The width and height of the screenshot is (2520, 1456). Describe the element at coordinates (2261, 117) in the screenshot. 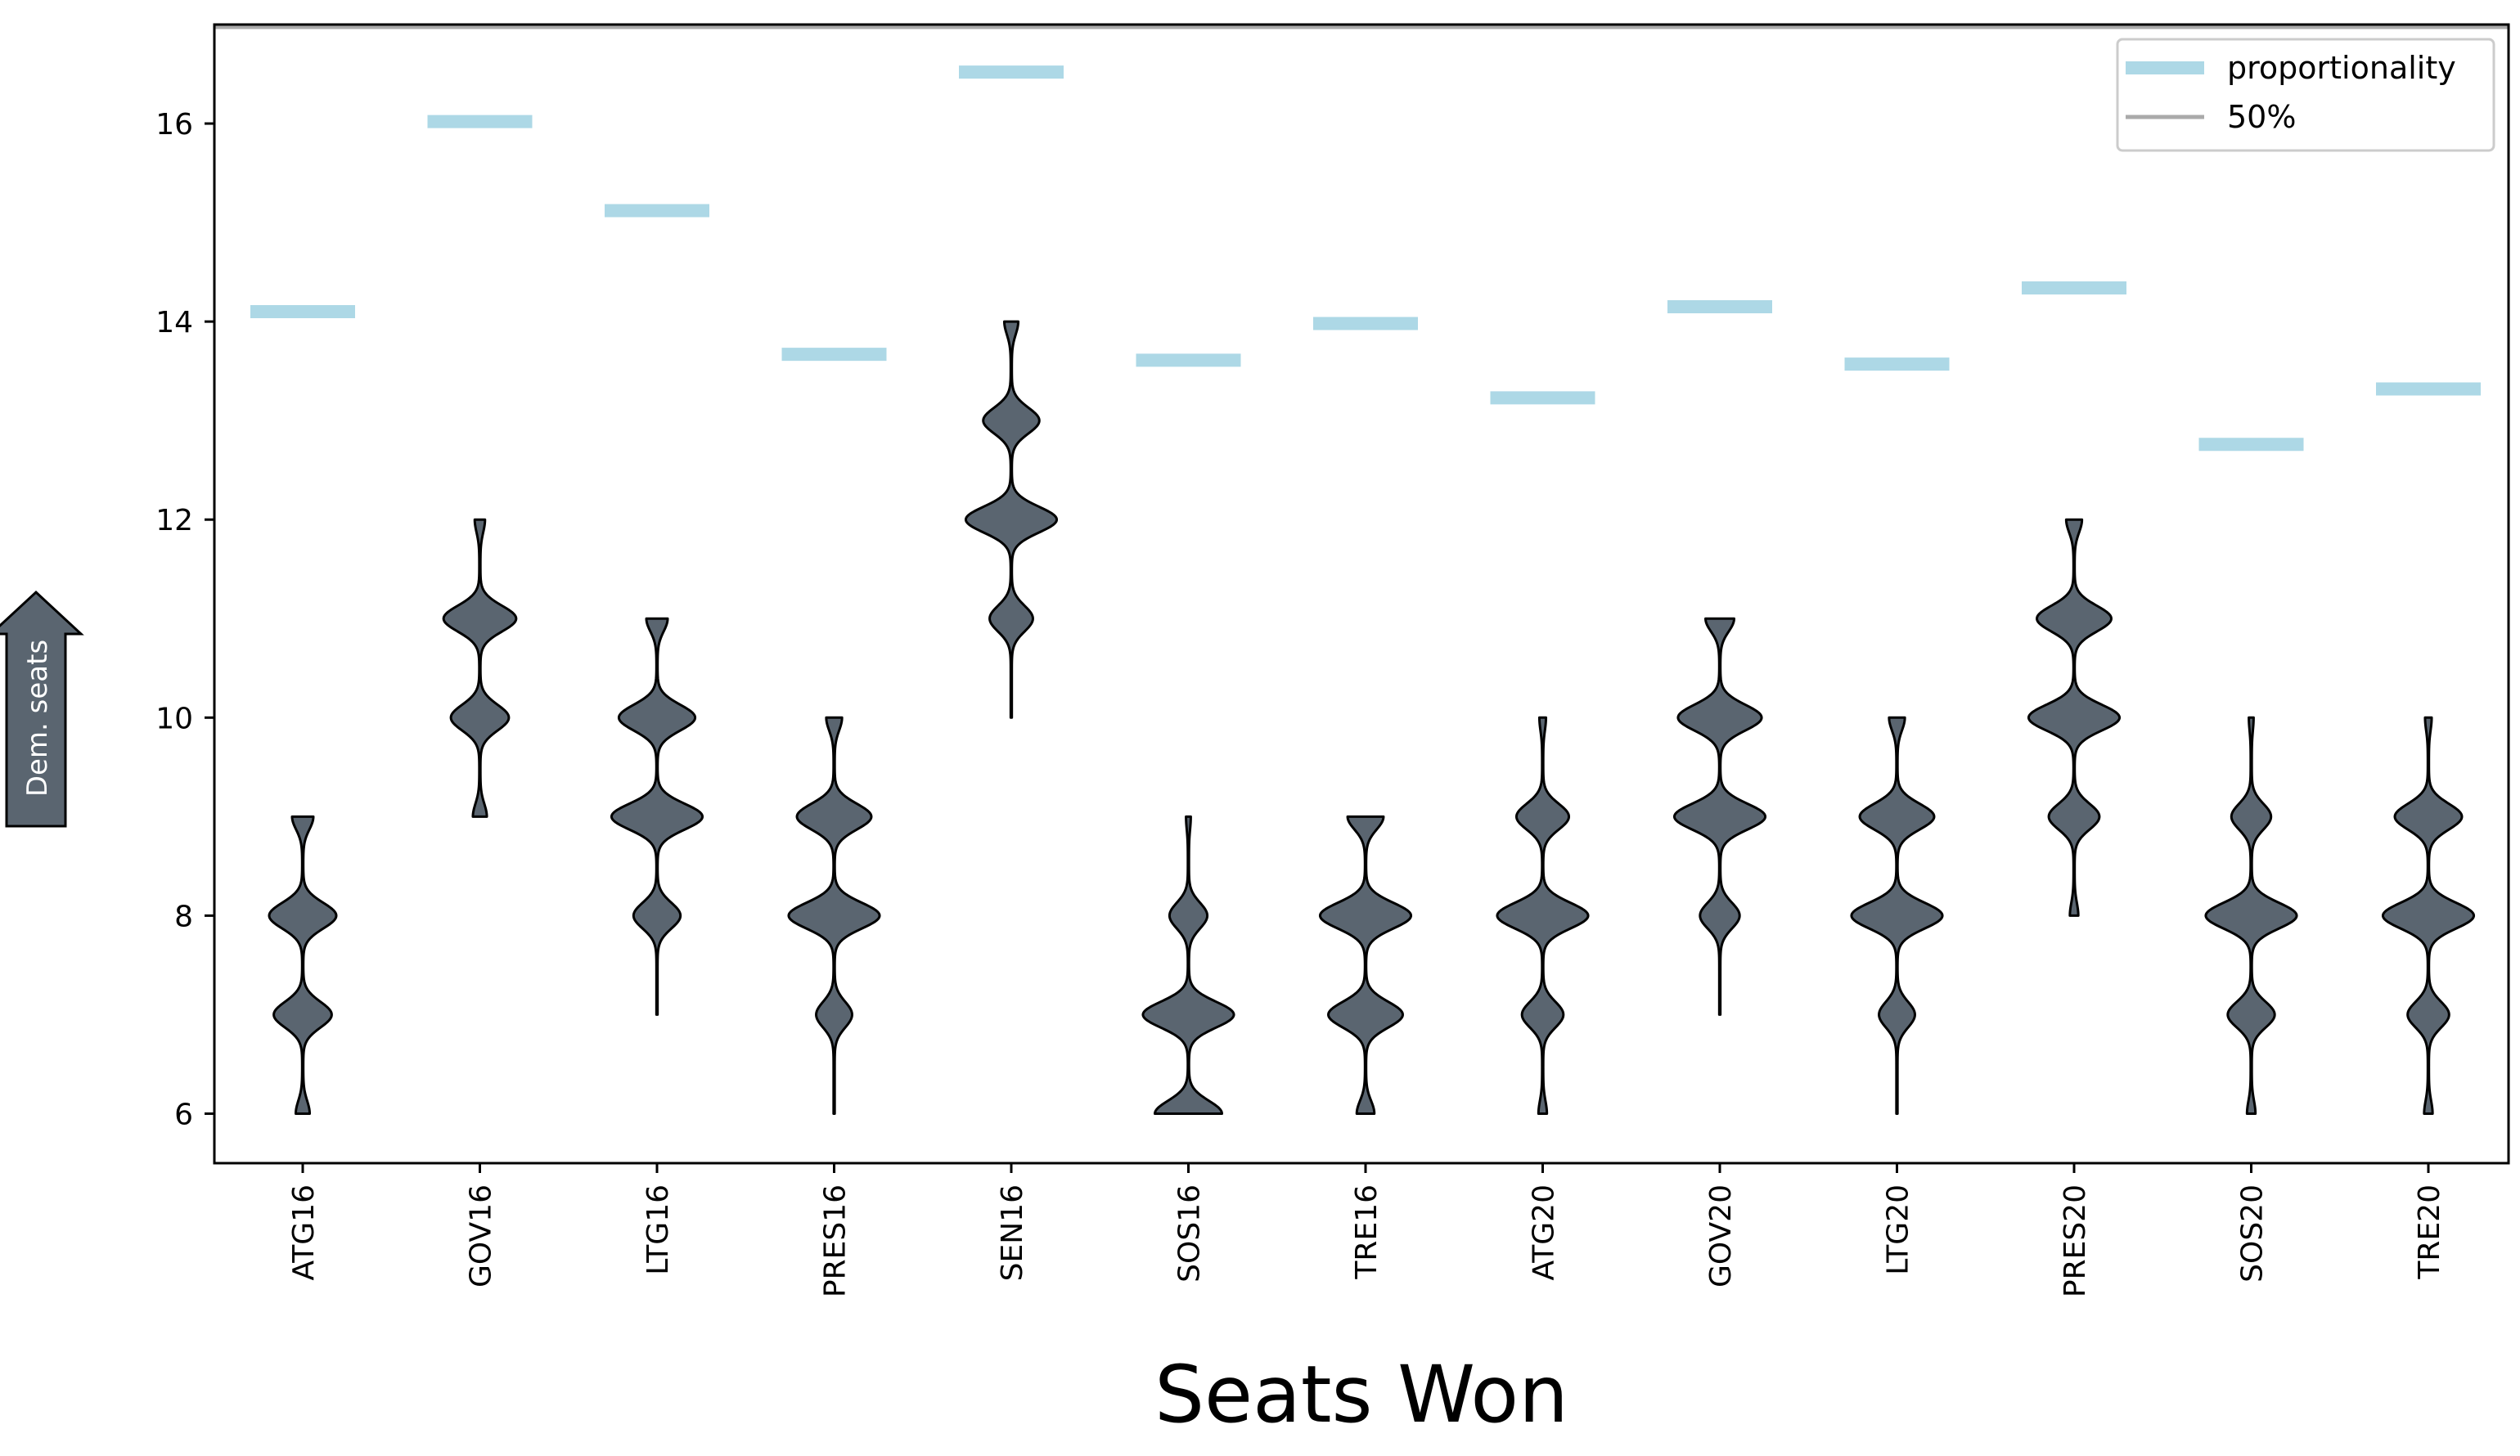

I see `legend-fifty-label: 50%` at that location.